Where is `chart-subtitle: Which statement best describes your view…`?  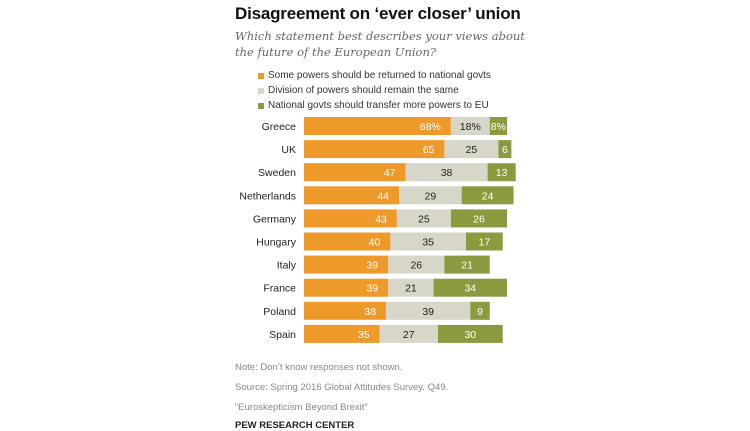 chart-subtitle: Which statement best describes your view… is located at coordinates (380, 44).